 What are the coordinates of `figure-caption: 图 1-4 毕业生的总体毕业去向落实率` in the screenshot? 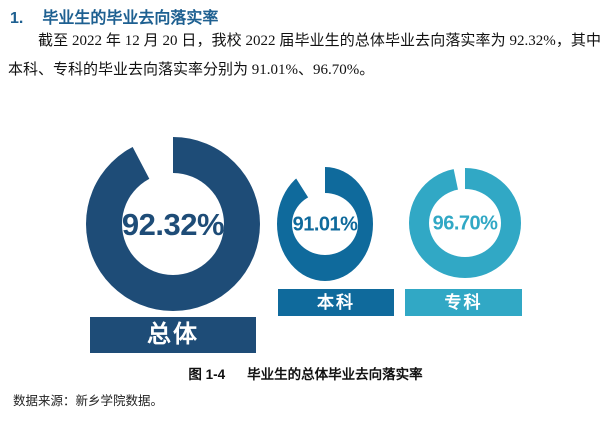 It's located at (305, 375).